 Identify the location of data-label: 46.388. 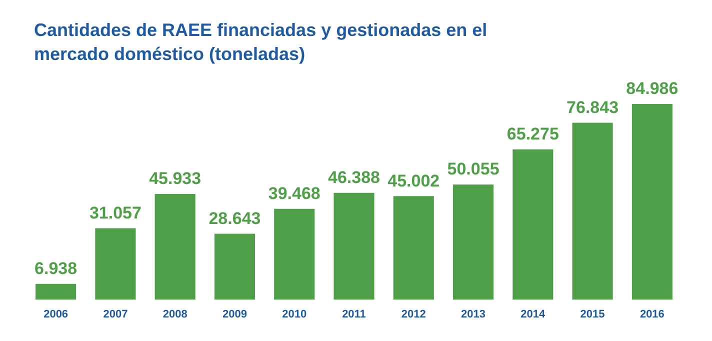
(354, 178).